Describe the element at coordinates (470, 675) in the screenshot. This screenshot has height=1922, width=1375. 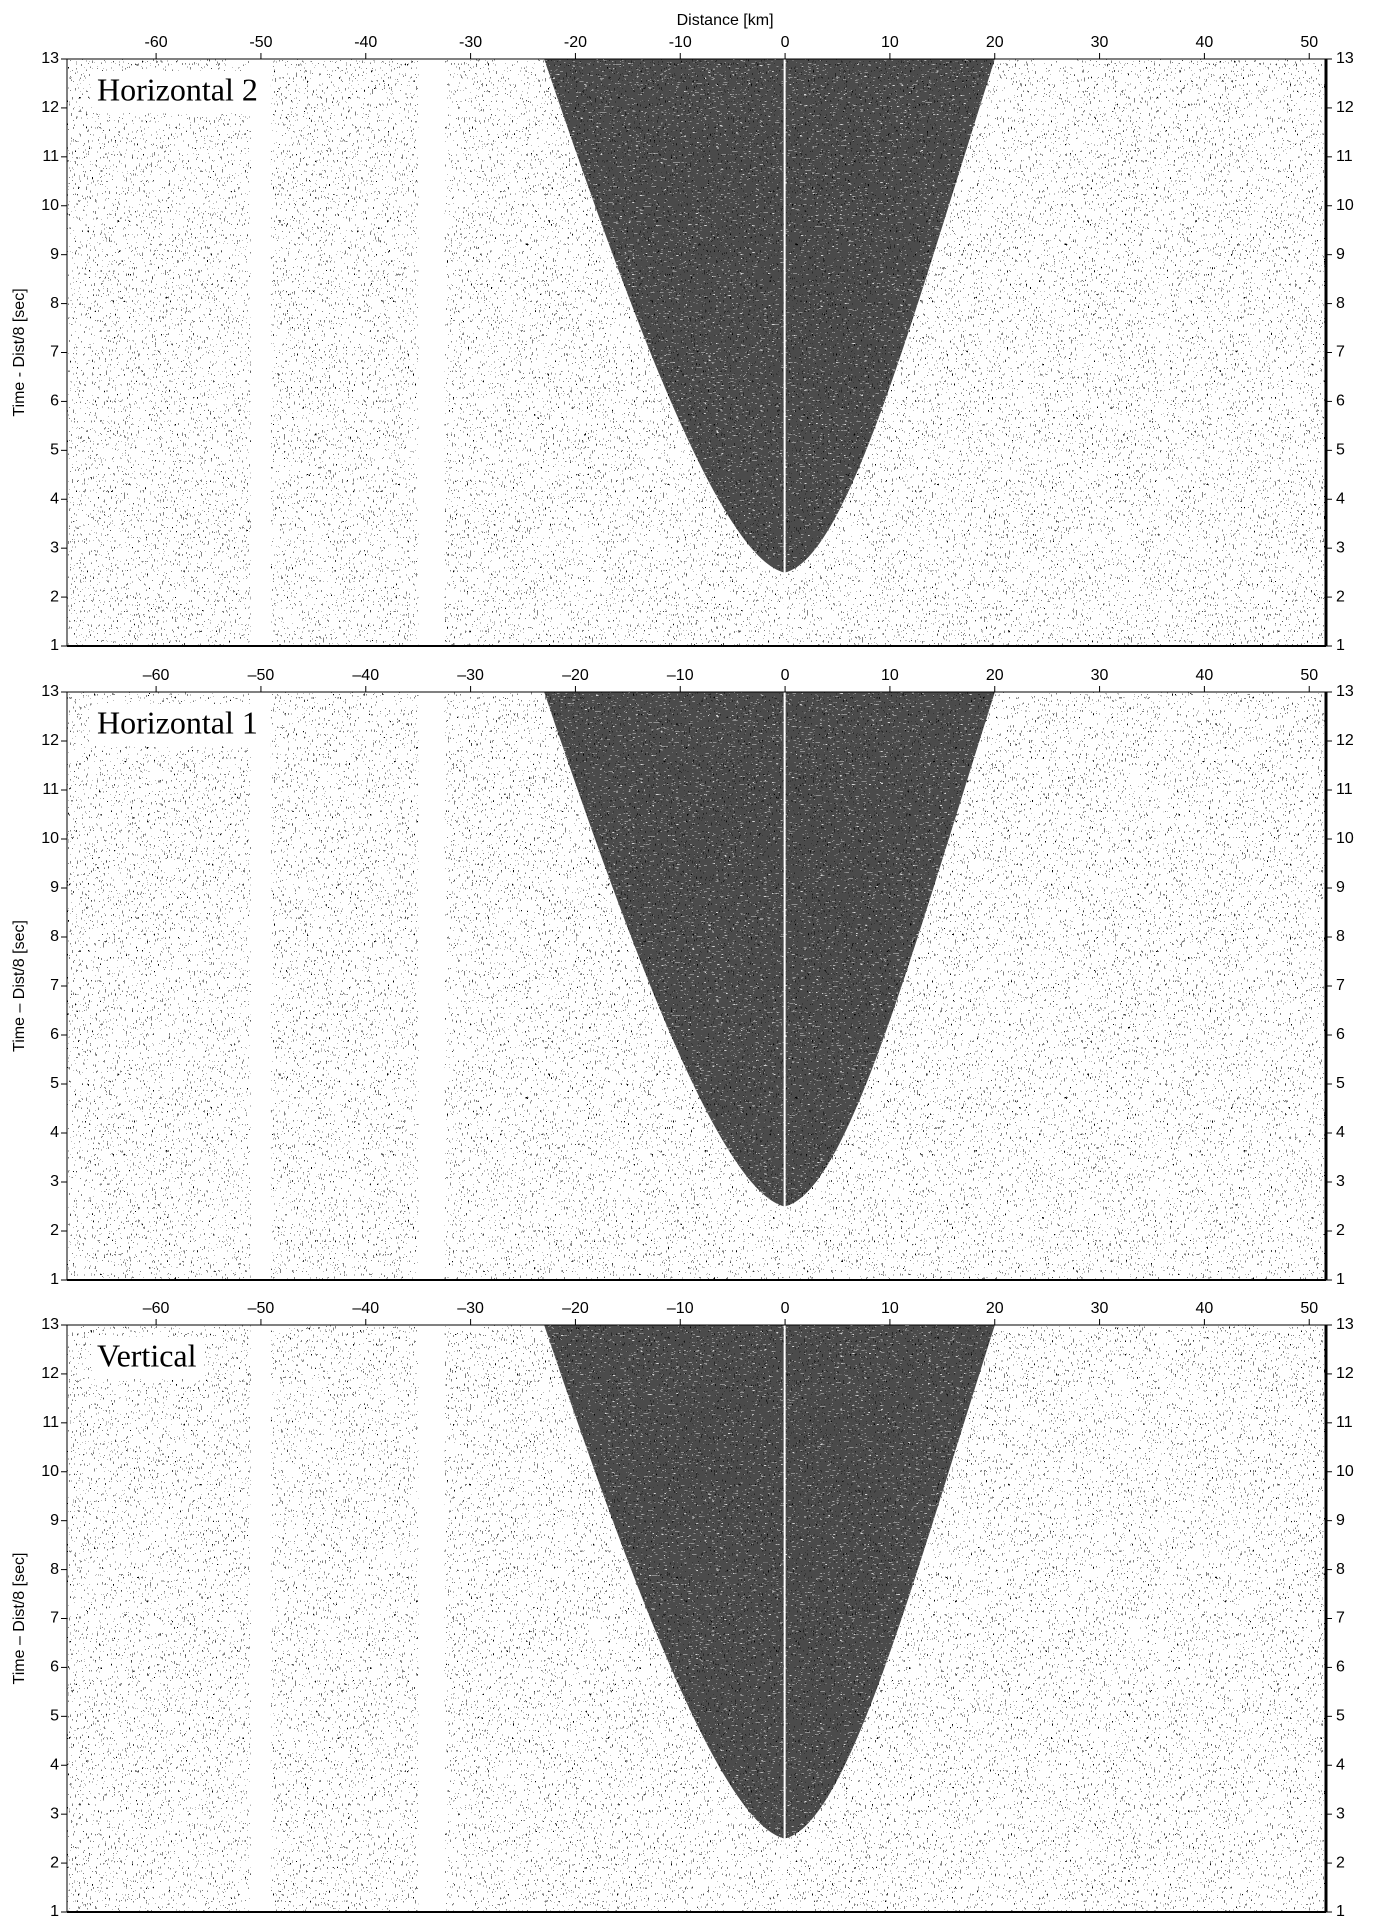
I see `x-tick-label: –30` at that location.